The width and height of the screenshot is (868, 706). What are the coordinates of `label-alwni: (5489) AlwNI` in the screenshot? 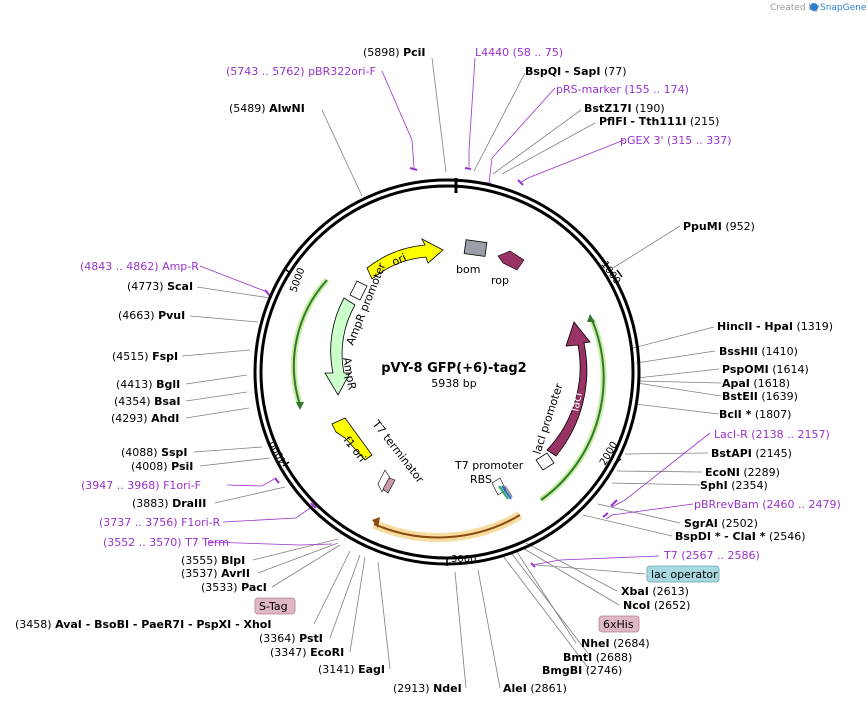 It's located at (267, 108).